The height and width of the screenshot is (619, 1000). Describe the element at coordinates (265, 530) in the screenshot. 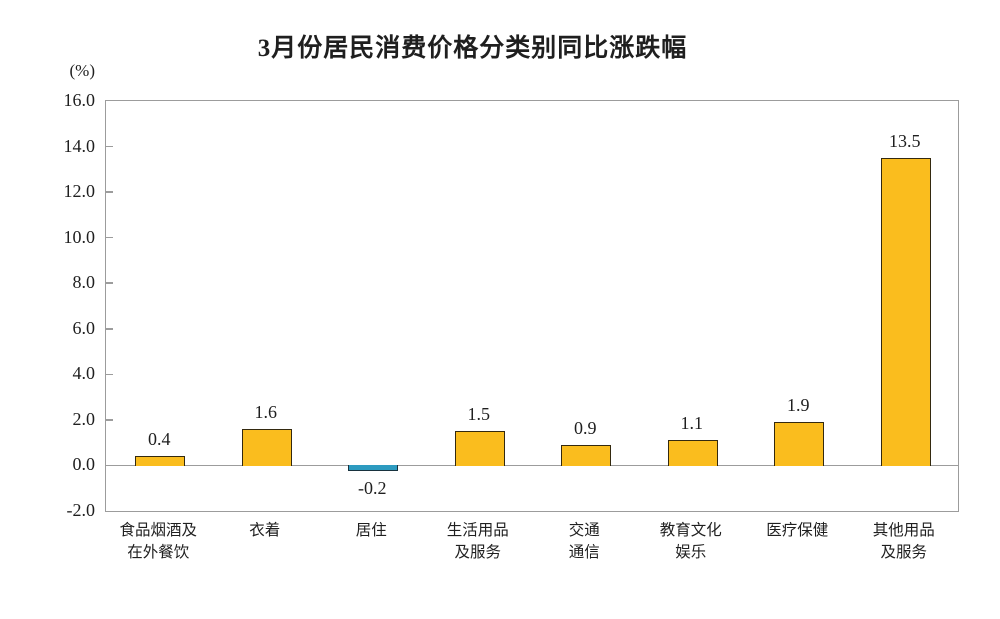

I see `x-axis-label: 衣着` at that location.